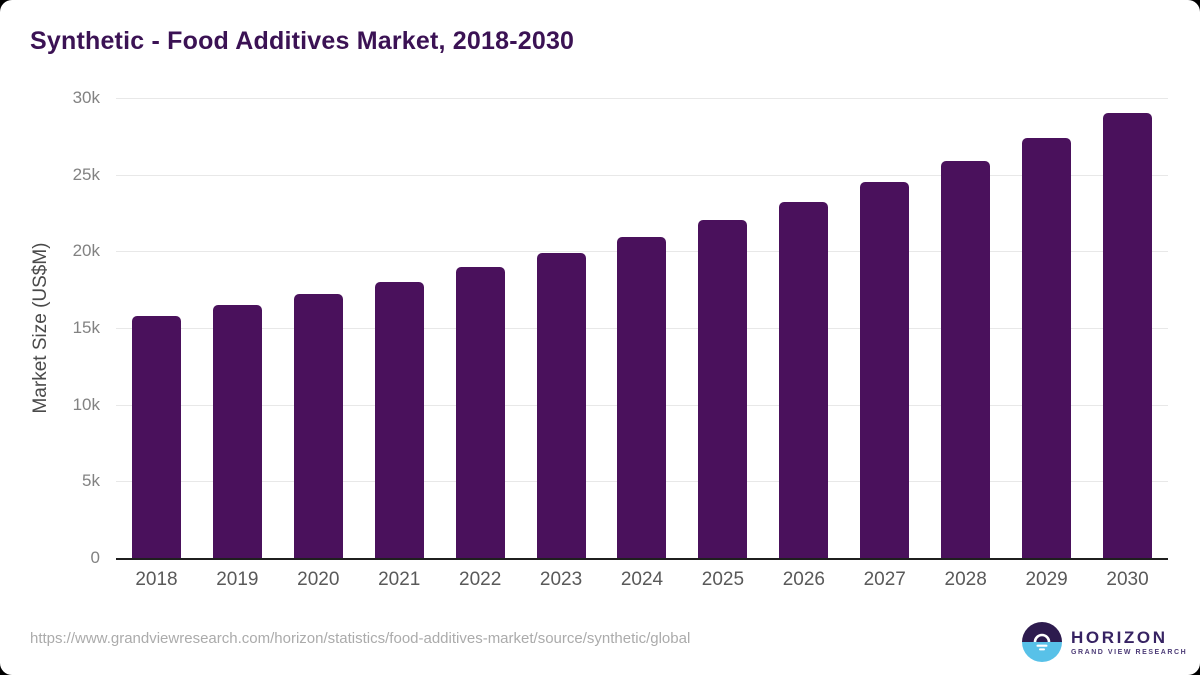 The image size is (1200, 675). What do you see at coordinates (1128, 335) in the screenshot?
I see `bar-2030` at bounding box center [1128, 335].